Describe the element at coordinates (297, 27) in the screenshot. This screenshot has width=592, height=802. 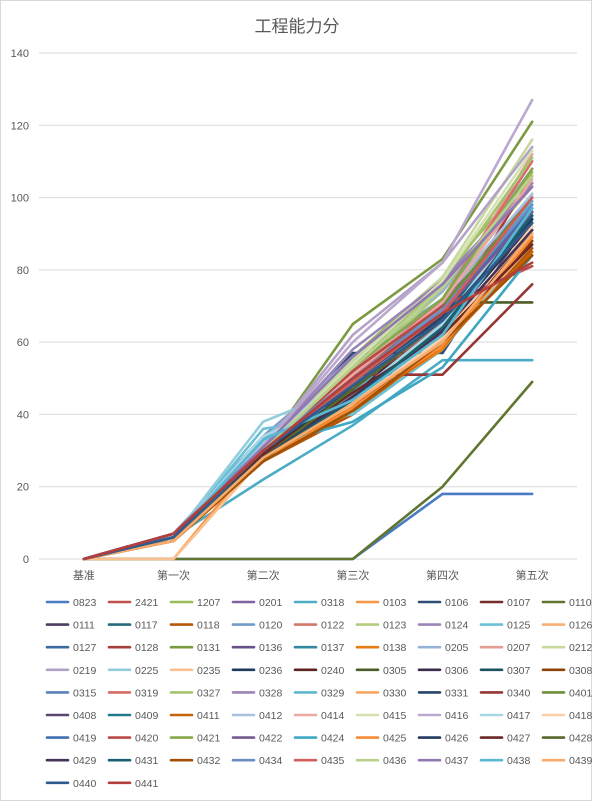
I see `chart-title: 工程能力分` at that location.